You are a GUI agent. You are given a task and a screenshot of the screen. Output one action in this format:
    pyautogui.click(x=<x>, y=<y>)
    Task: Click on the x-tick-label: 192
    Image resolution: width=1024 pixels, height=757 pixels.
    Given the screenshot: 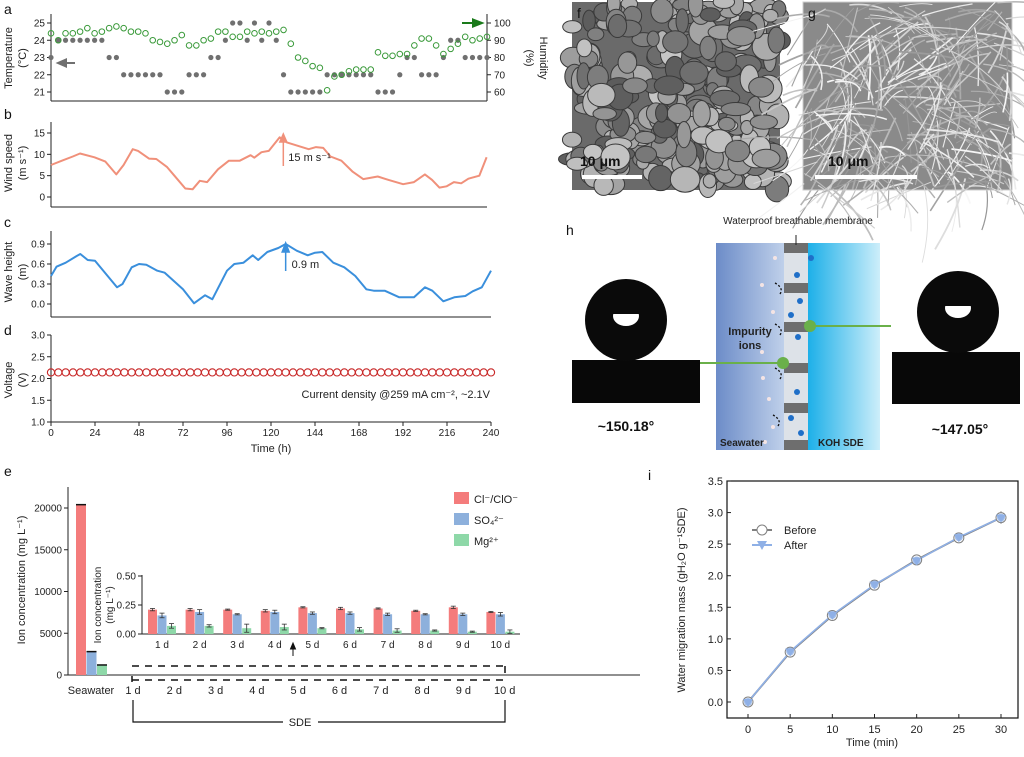 What is the action you would take?
    pyautogui.click(x=403, y=433)
    